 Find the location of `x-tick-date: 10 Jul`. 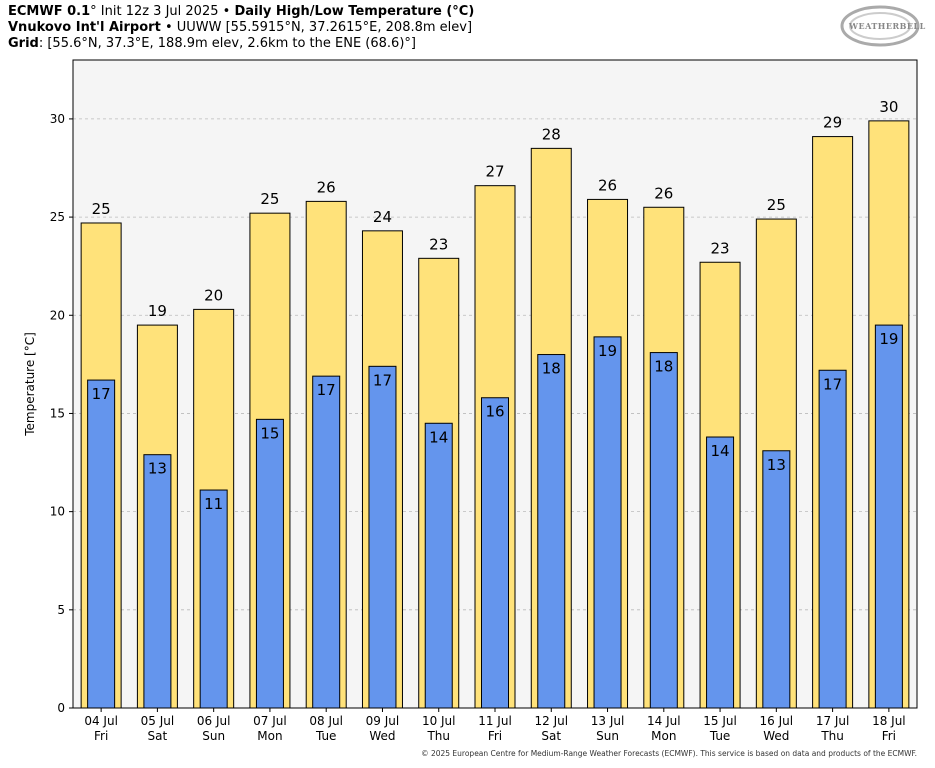

x-tick-date: 10 Jul is located at coordinates (439, 721).